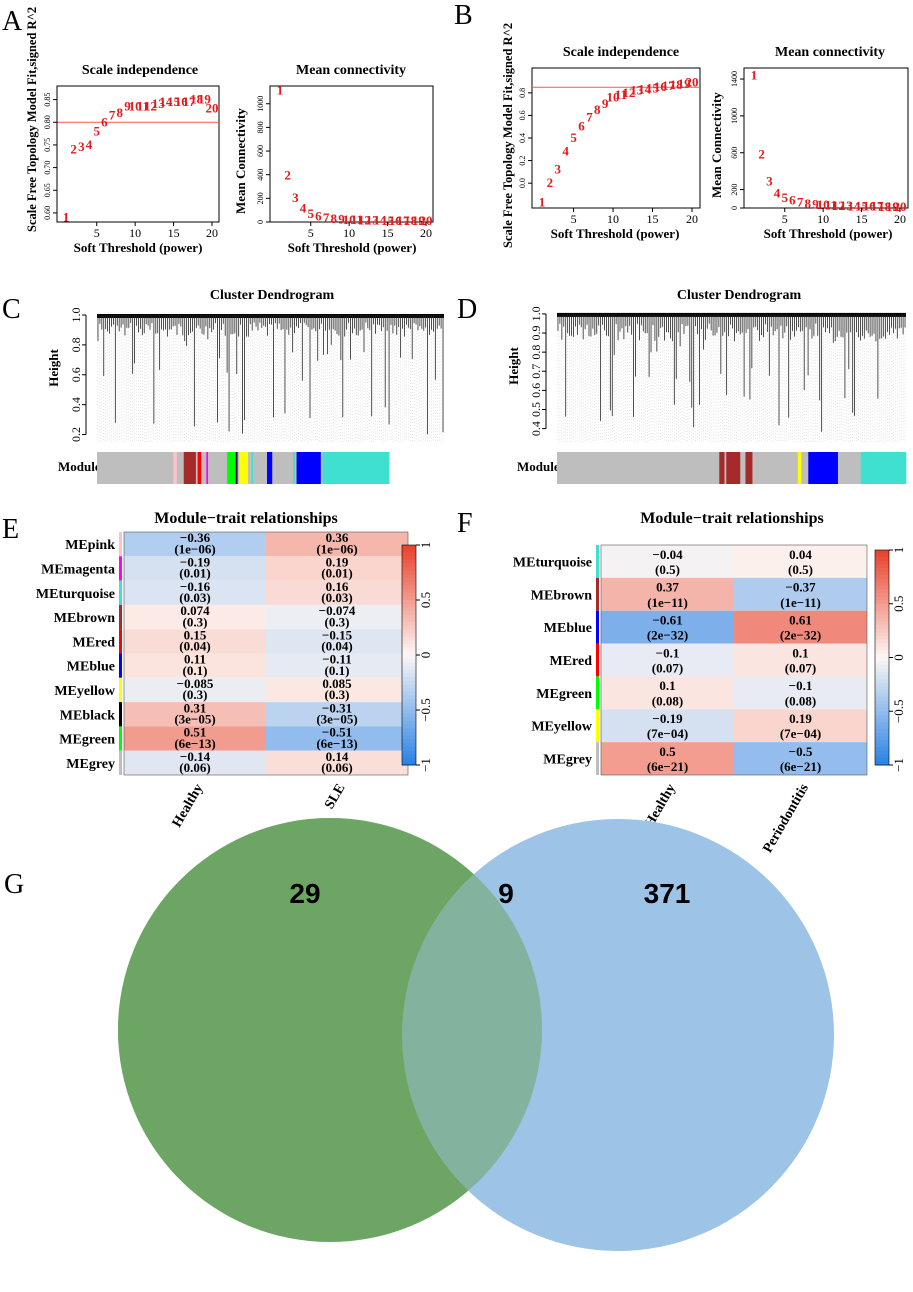 The height and width of the screenshot is (1292, 913). Describe the element at coordinates (272, 295) in the screenshot. I see `chart-title: Cluster Dendrogram` at that location.